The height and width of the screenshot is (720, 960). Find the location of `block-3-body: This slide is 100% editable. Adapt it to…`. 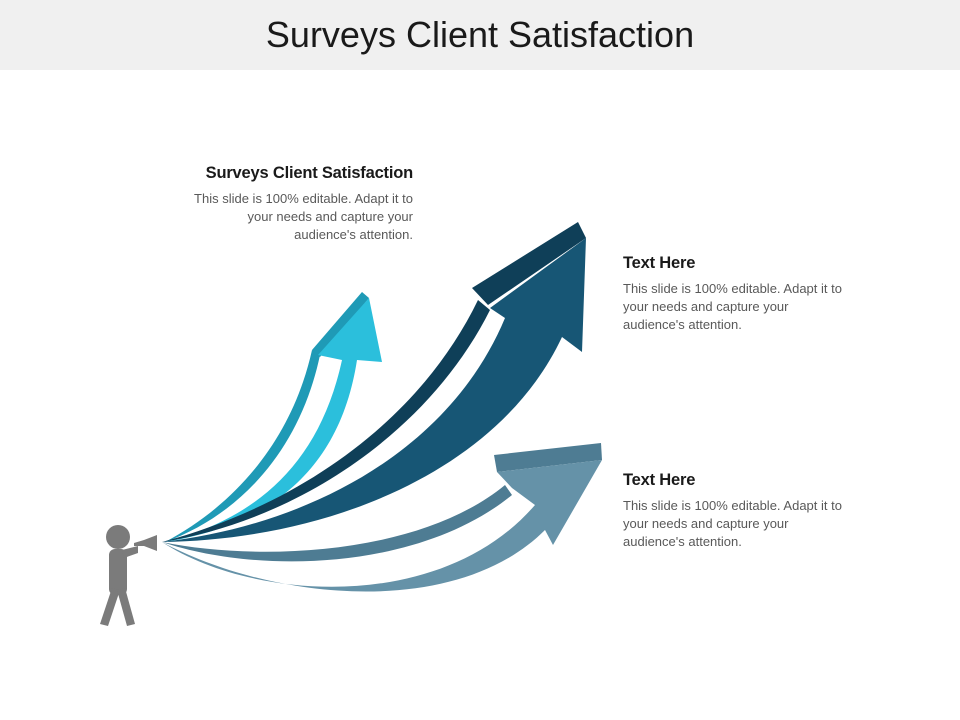

block-3-body: This slide is 100% editable. Adapt it to… is located at coordinates (732, 523).